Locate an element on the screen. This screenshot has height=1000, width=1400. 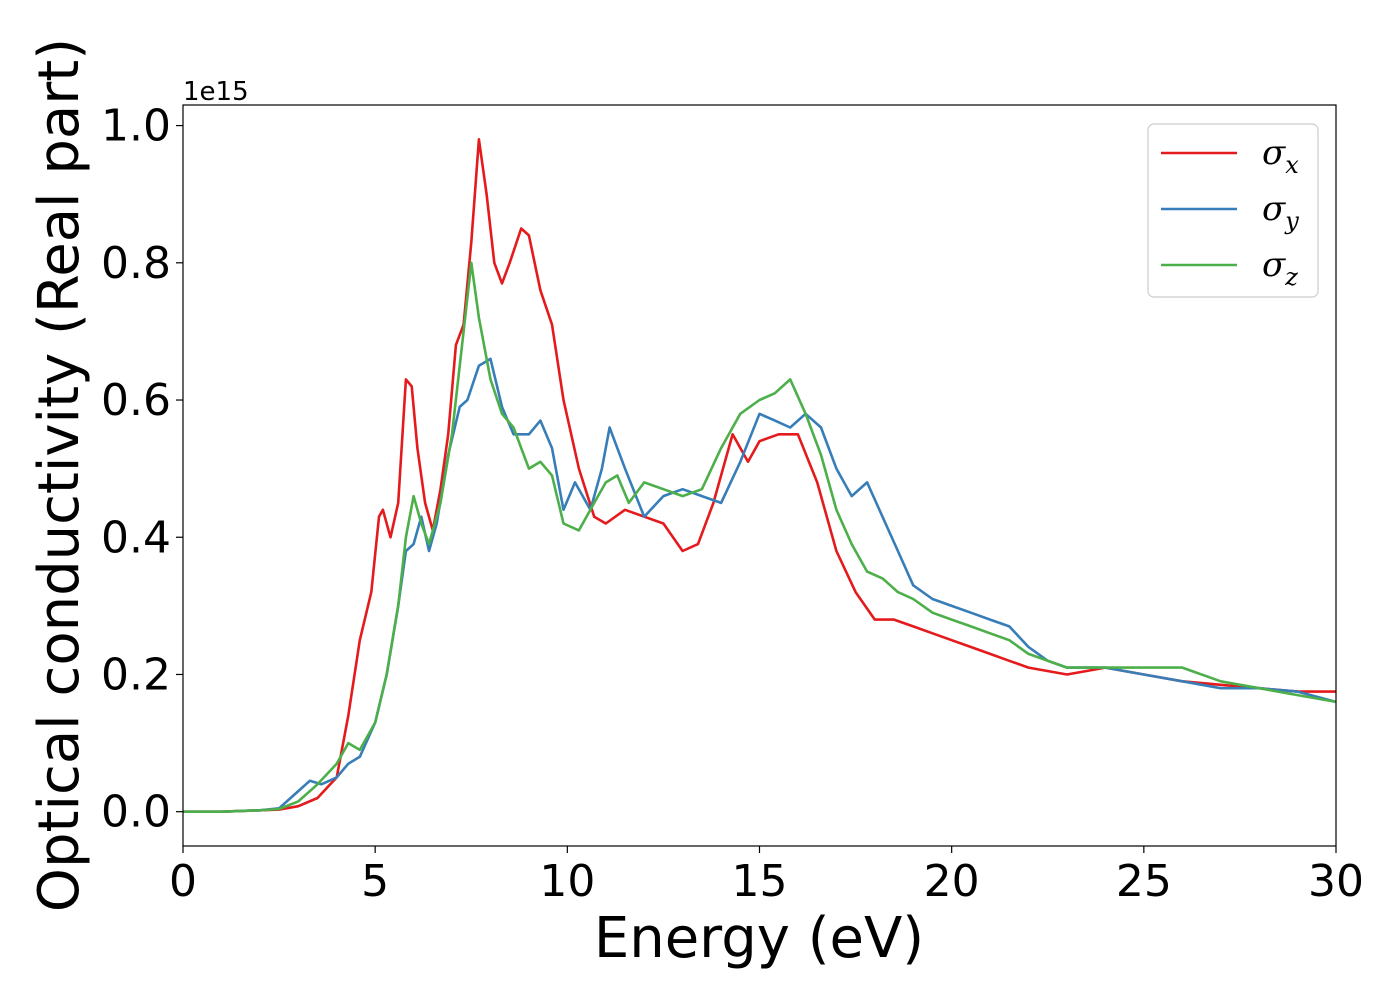
y-axis: 0.0 0.2 0.4 0.6 0.8 1.0 is located at coordinates (142, 469).